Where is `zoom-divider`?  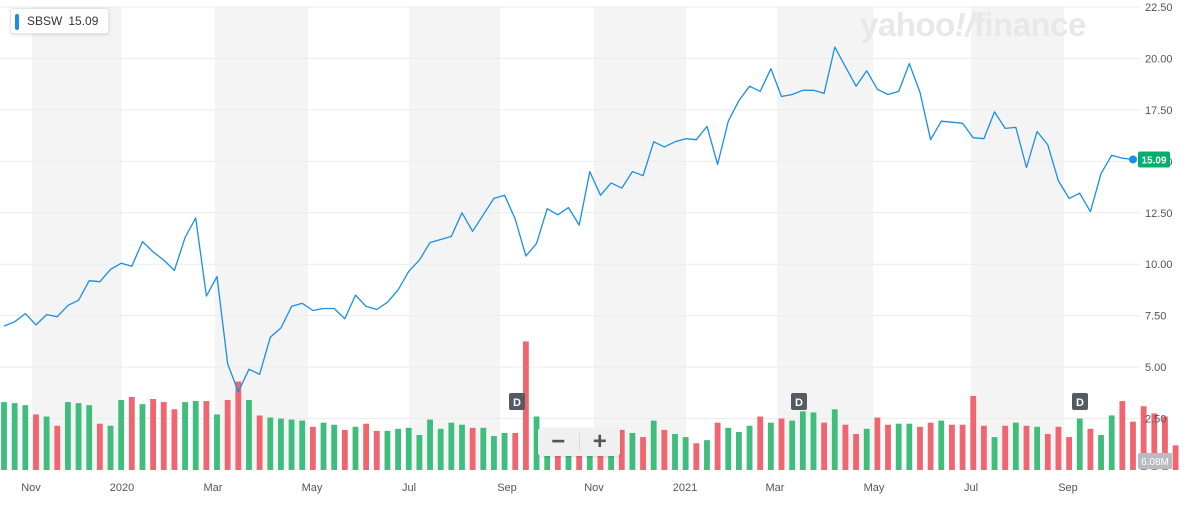
zoom-divider is located at coordinates (579, 442).